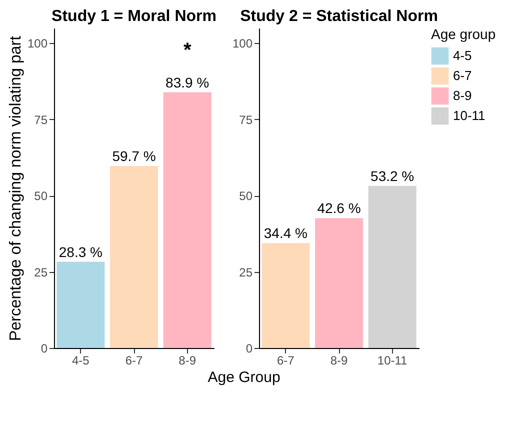 This screenshot has width=523, height=439. I want to click on text: 53.2 %, so click(392, 176).